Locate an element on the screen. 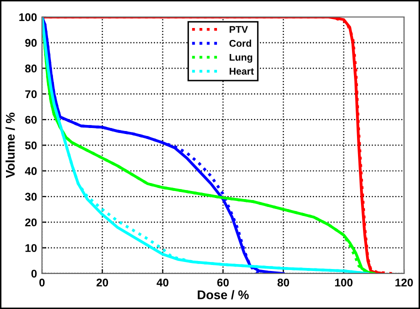 This screenshot has width=420, height=309. legend-label: Lung is located at coordinates (241, 58).